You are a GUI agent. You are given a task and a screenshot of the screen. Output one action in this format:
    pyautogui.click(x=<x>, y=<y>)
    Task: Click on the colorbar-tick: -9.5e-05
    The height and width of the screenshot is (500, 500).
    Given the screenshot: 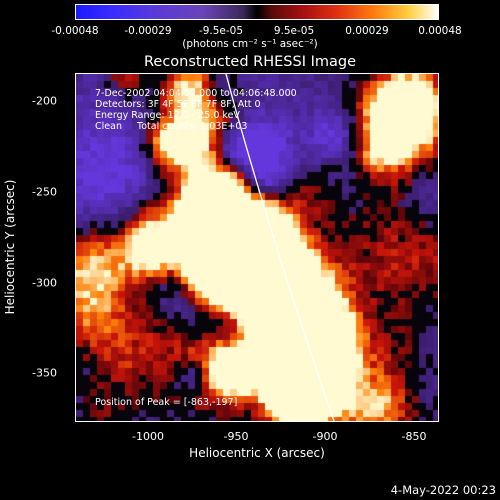 What is the action you would take?
    pyautogui.click(x=221, y=31)
    